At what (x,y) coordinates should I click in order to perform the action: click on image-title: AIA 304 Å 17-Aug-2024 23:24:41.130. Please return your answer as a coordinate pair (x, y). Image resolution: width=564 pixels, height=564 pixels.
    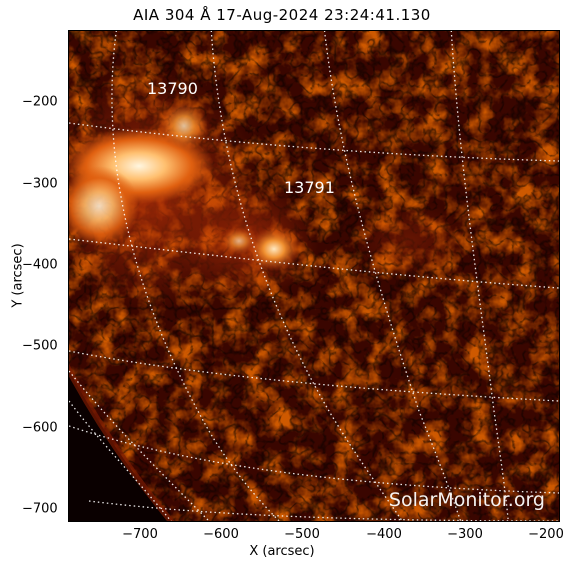
    Looking at the image, I should click on (282, 15).